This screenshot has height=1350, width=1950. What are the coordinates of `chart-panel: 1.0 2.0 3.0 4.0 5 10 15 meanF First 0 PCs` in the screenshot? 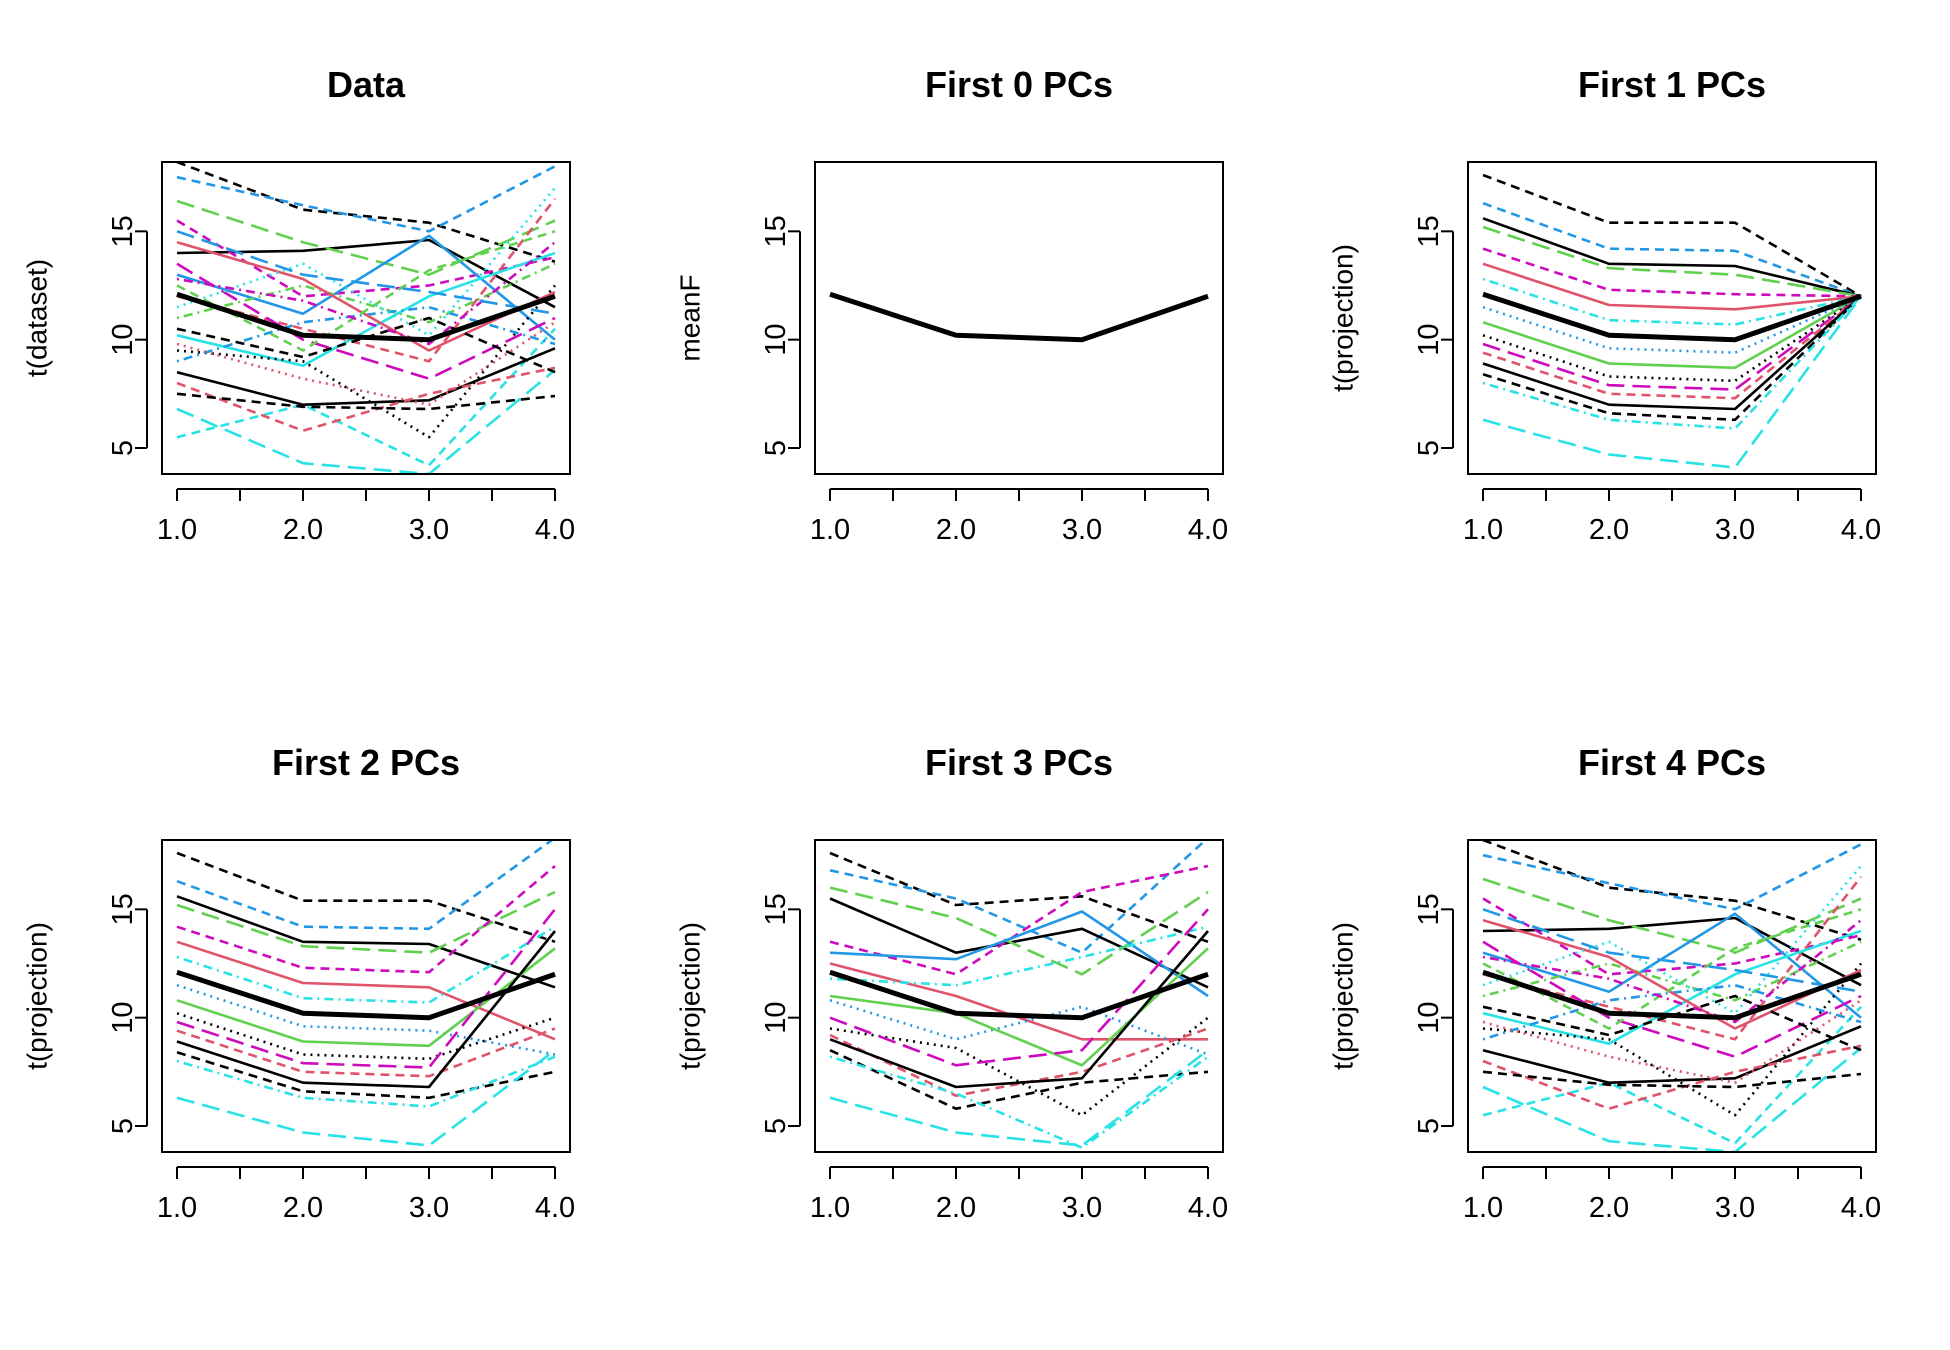 It's located at (952, 305).